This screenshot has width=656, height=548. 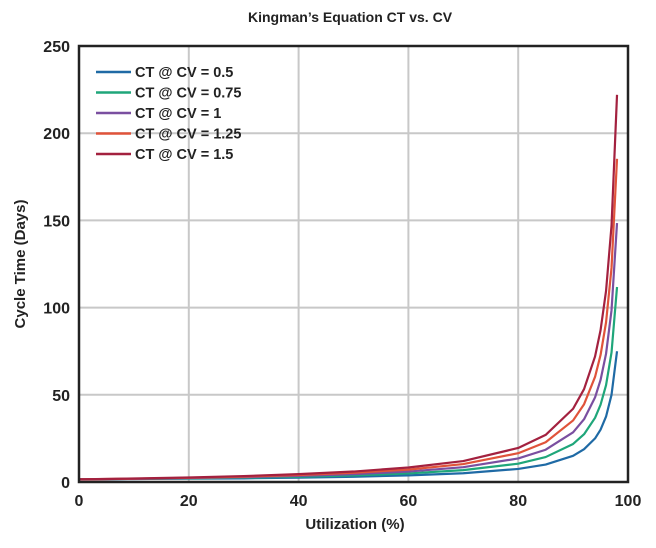 What do you see at coordinates (354, 524) in the screenshot?
I see `x-axis-label: Utilization (%)` at bounding box center [354, 524].